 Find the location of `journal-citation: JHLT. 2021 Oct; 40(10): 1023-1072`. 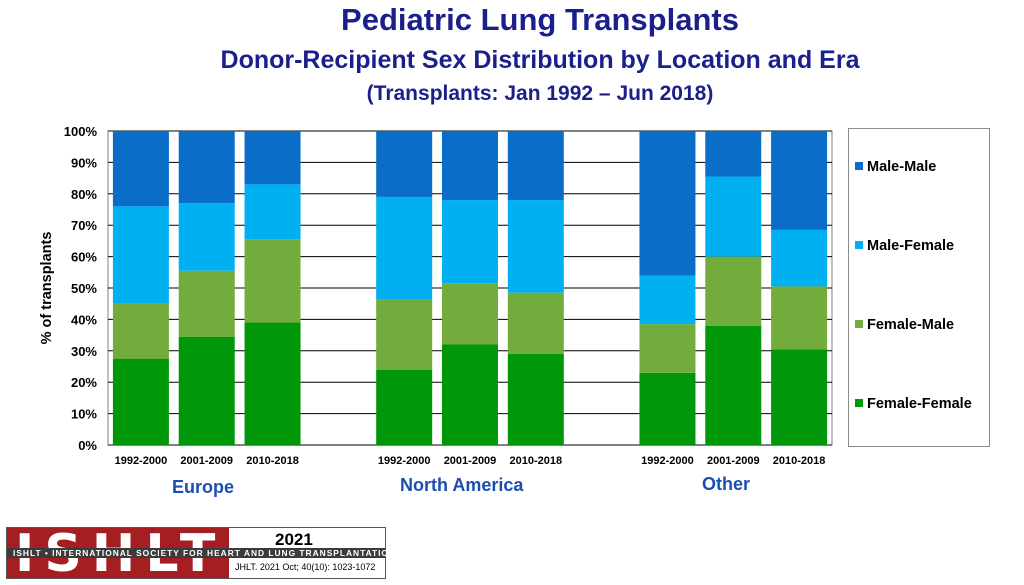

journal-citation: JHLT. 2021 Oct; 40(10): 1023-1072 is located at coordinates (305, 567).